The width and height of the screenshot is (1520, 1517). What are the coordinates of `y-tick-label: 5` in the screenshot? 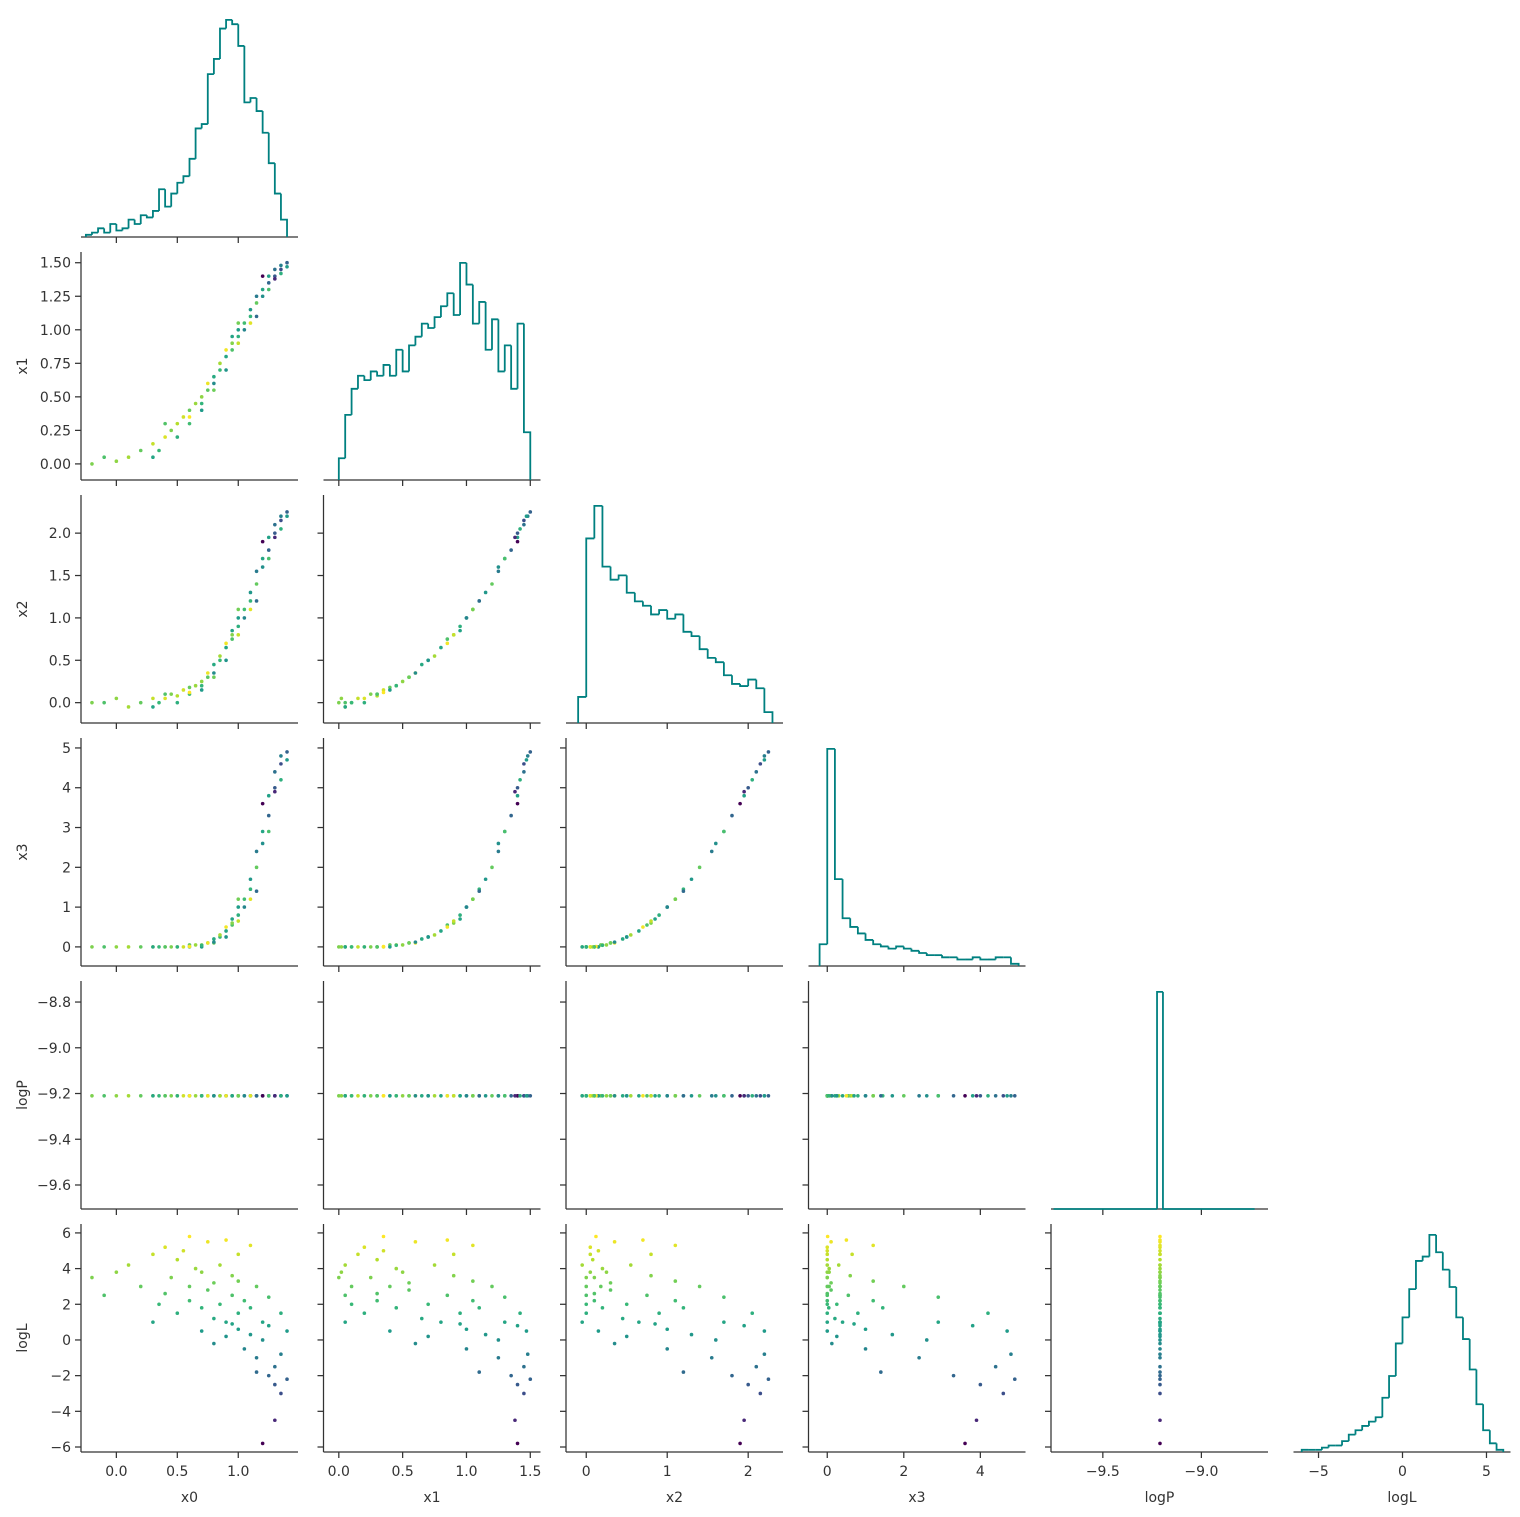 It's located at (66, 749).